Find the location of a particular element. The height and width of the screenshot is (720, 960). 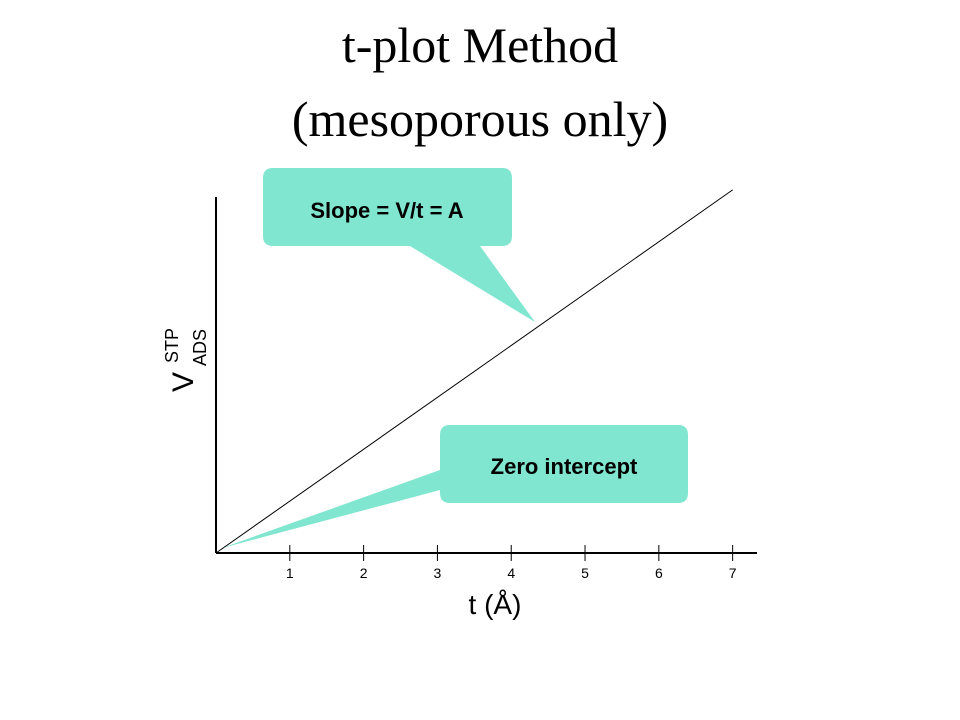

y-label-sub: ADS is located at coordinates (200, 347).